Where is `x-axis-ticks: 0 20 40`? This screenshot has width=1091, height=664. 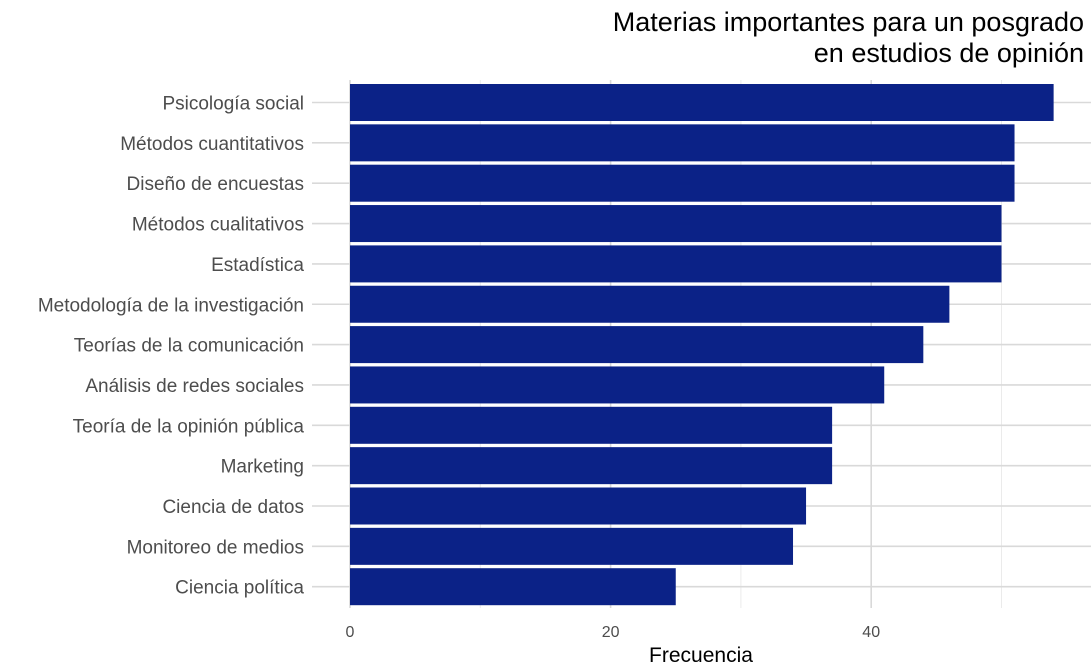 x-axis-ticks: 0 20 40 is located at coordinates (613, 632).